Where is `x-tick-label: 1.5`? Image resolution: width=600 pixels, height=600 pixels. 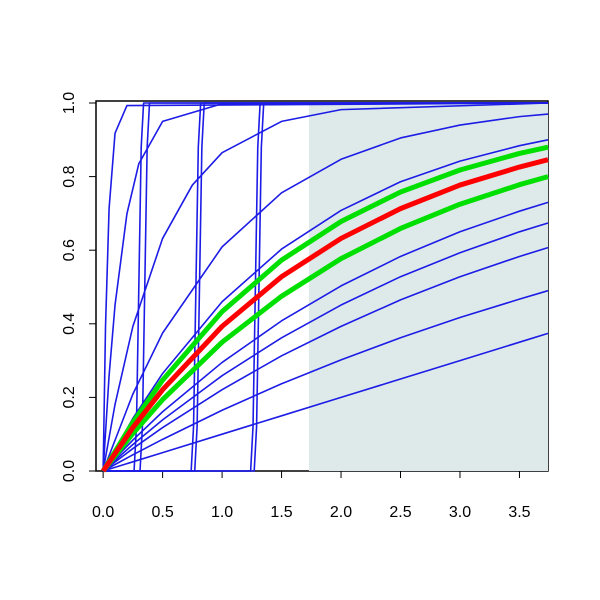 x-tick-label: 1.5 is located at coordinates (281, 512).